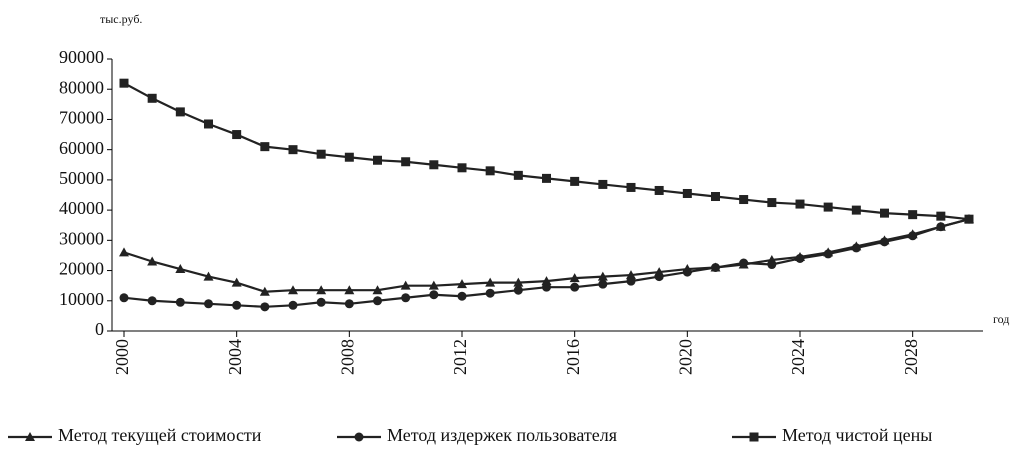  Describe the element at coordinates (81, 57) in the screenshot. I see `y-tick-label: 90000` at that location.